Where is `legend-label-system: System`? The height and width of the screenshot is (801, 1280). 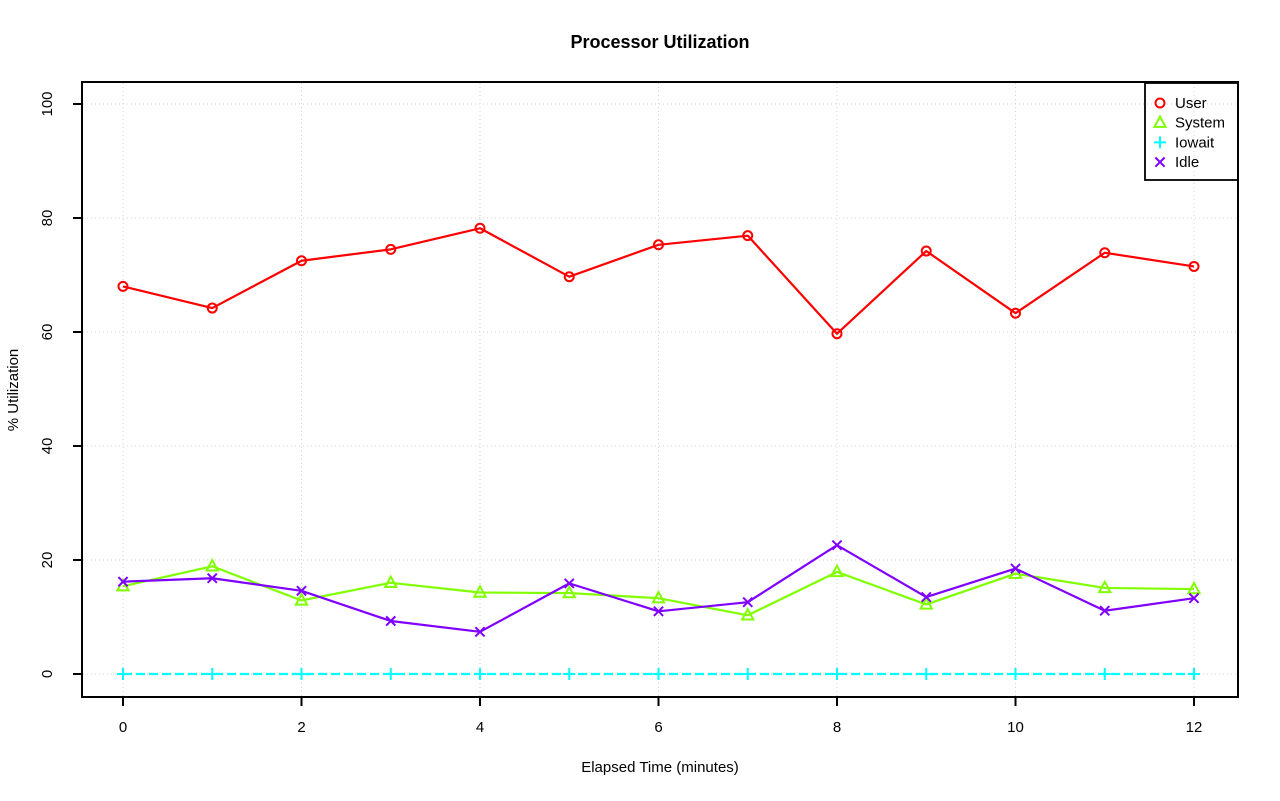 legend-label-system: System is located at coordinates (1200, 123).